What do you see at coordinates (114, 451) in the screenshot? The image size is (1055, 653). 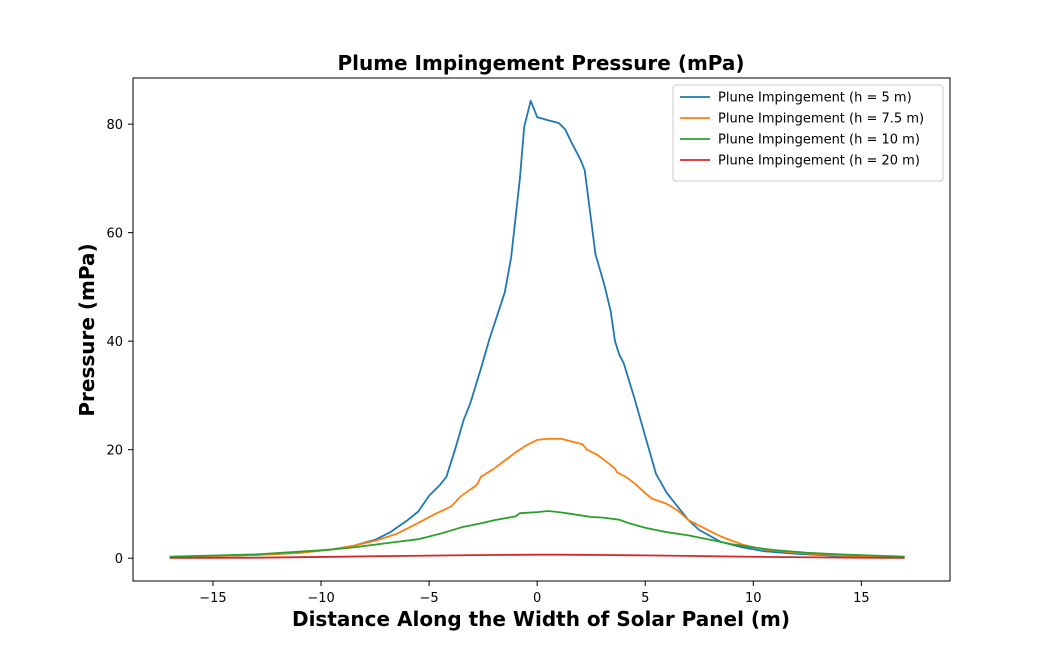 I see `y-tick-label: 20` at bounding box center [114, 451].